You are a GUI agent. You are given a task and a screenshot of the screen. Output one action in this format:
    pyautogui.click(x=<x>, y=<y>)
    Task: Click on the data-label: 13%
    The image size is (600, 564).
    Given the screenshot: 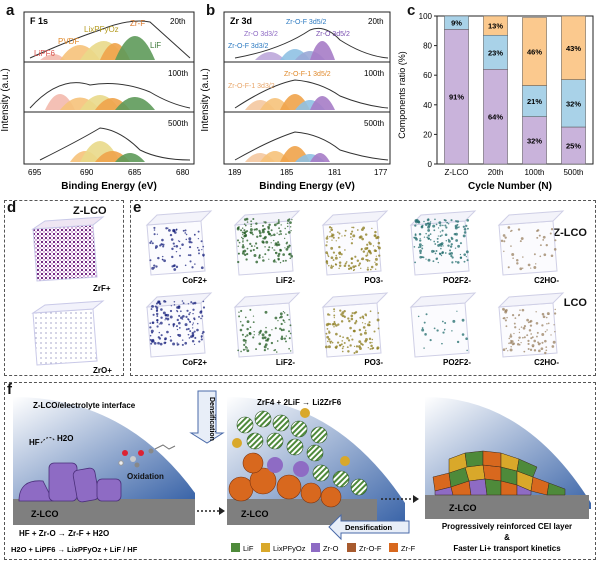 What is the action you would take?
    pyautogui.click(x=495, y=26)
    